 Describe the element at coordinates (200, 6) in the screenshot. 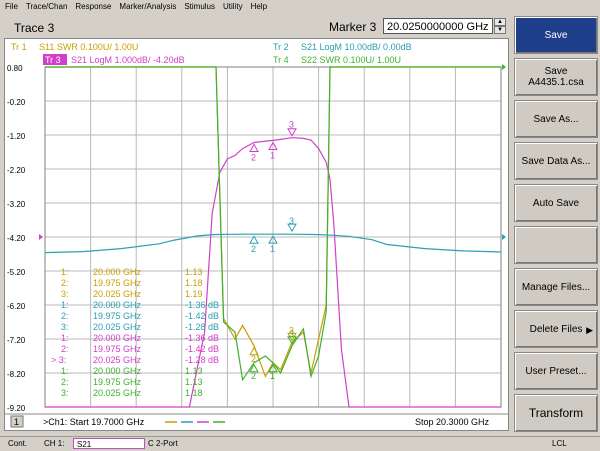

I see `menu-stimulus: Stimulus` at that location.